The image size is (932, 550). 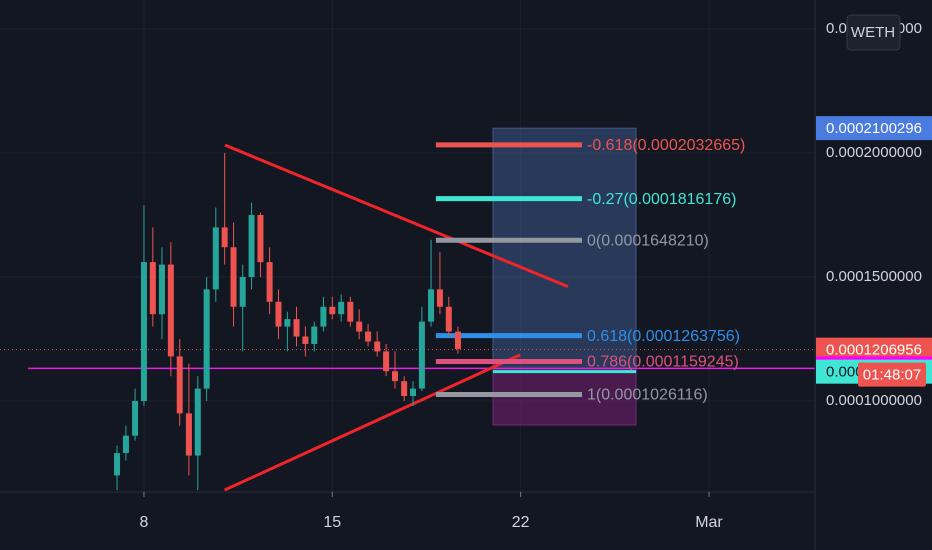 I want to click on fib-level-label: 0(0.0001648210), so click(x=648, y=240).